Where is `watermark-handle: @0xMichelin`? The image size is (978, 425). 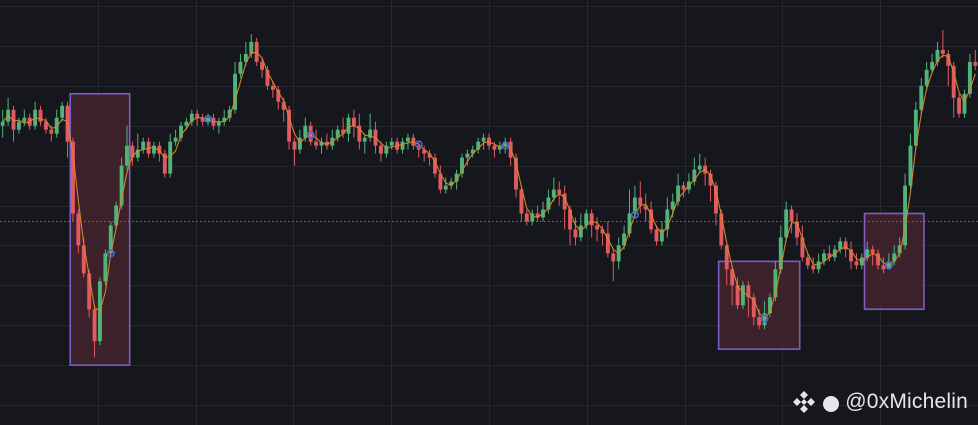
watermark-handle: @0xMichelin is located at coordinates (906, 401).